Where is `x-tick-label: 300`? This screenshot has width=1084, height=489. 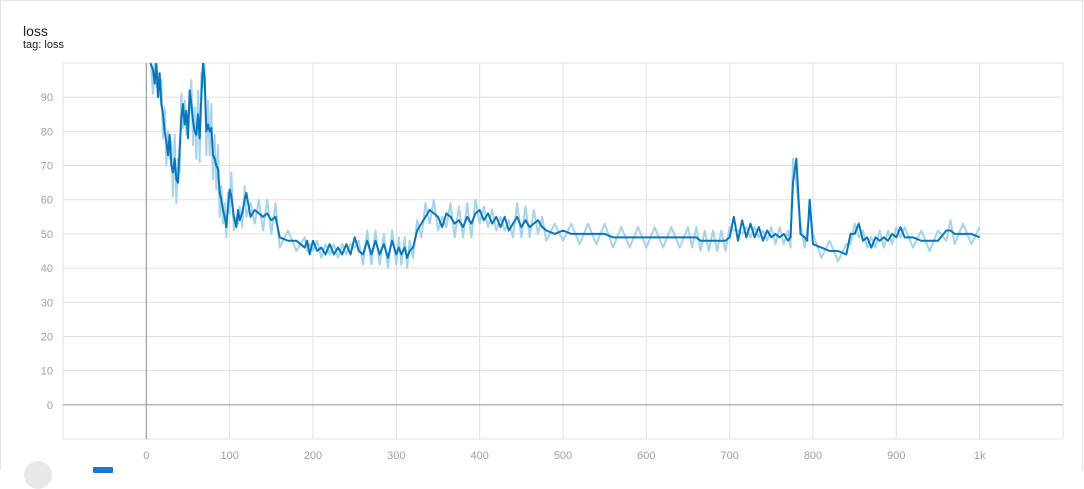 x-tick-label: 300 is located at coordinates (396, 456).